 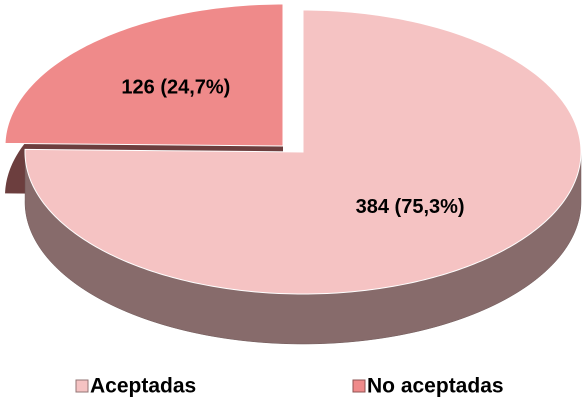 I want to click on legend-label: No aceptadas, so click(x=435, y=386).